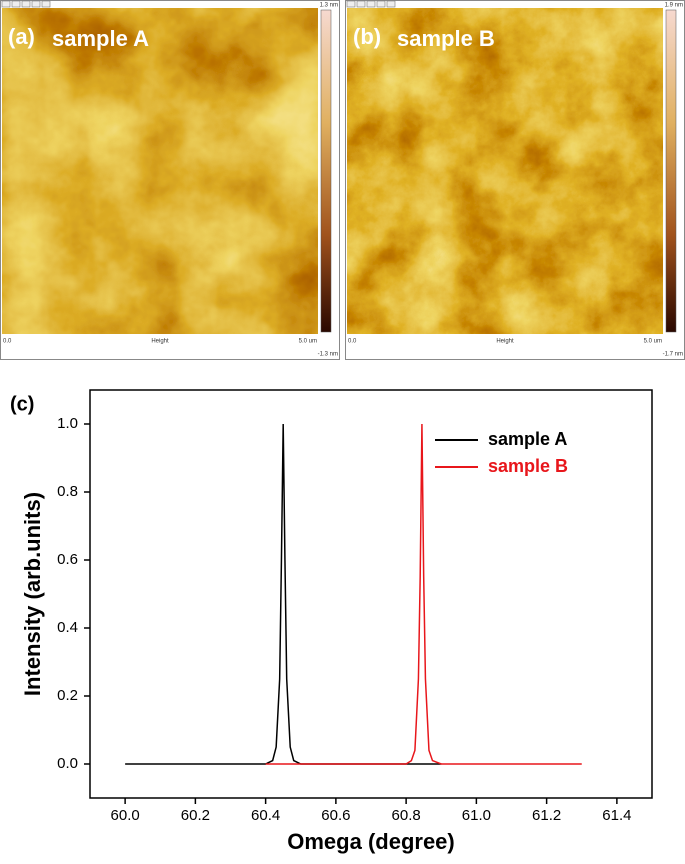 The image size is (685, 864). I want to click on scale-min: -1.7 nm, so click(673, 355).